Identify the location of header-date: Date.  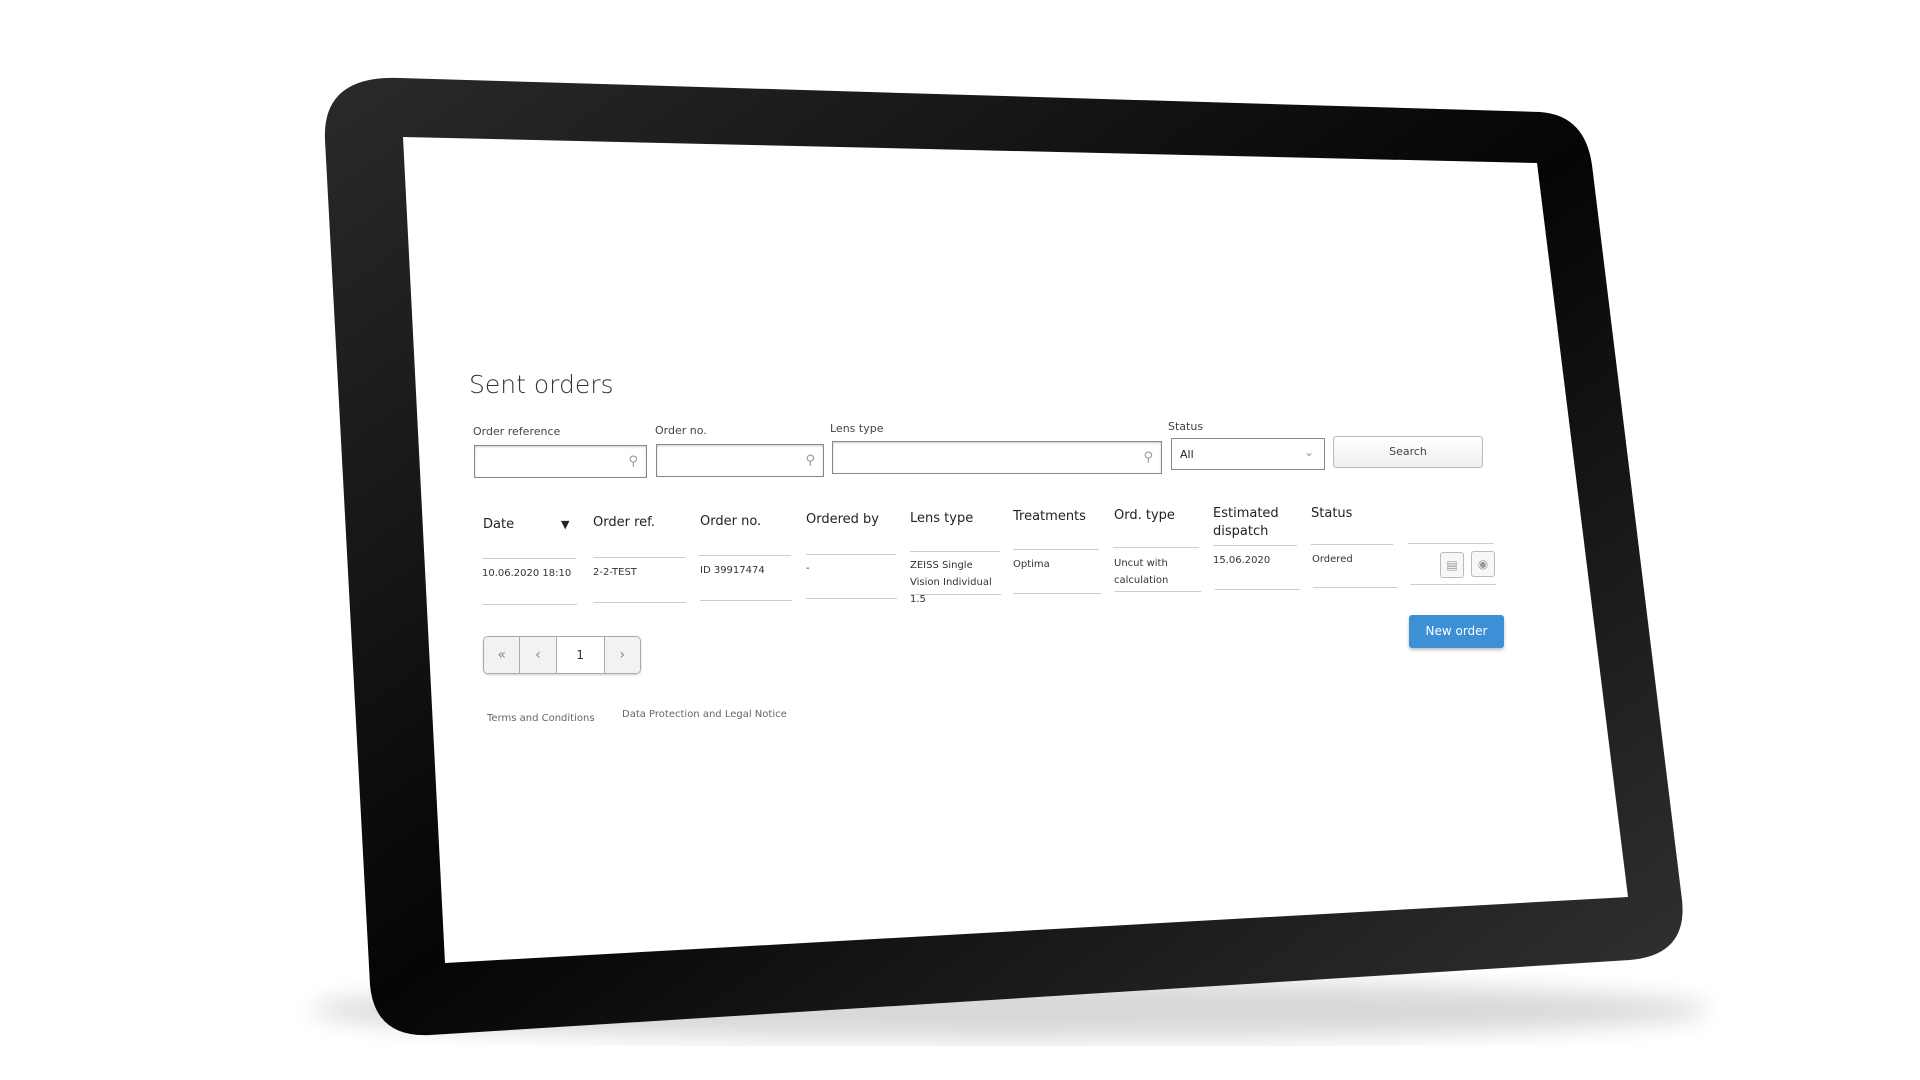
(499, 524).